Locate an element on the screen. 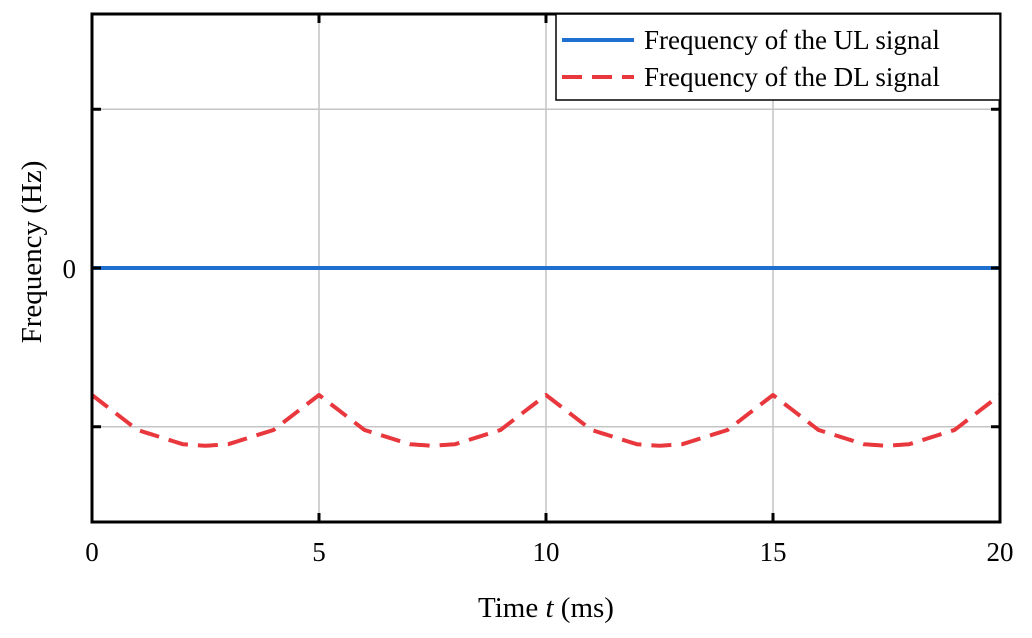 The height and width of the screenshot is (638, 1032). x-axis-label: Time t (ms) is located at coordinates (546, 608).